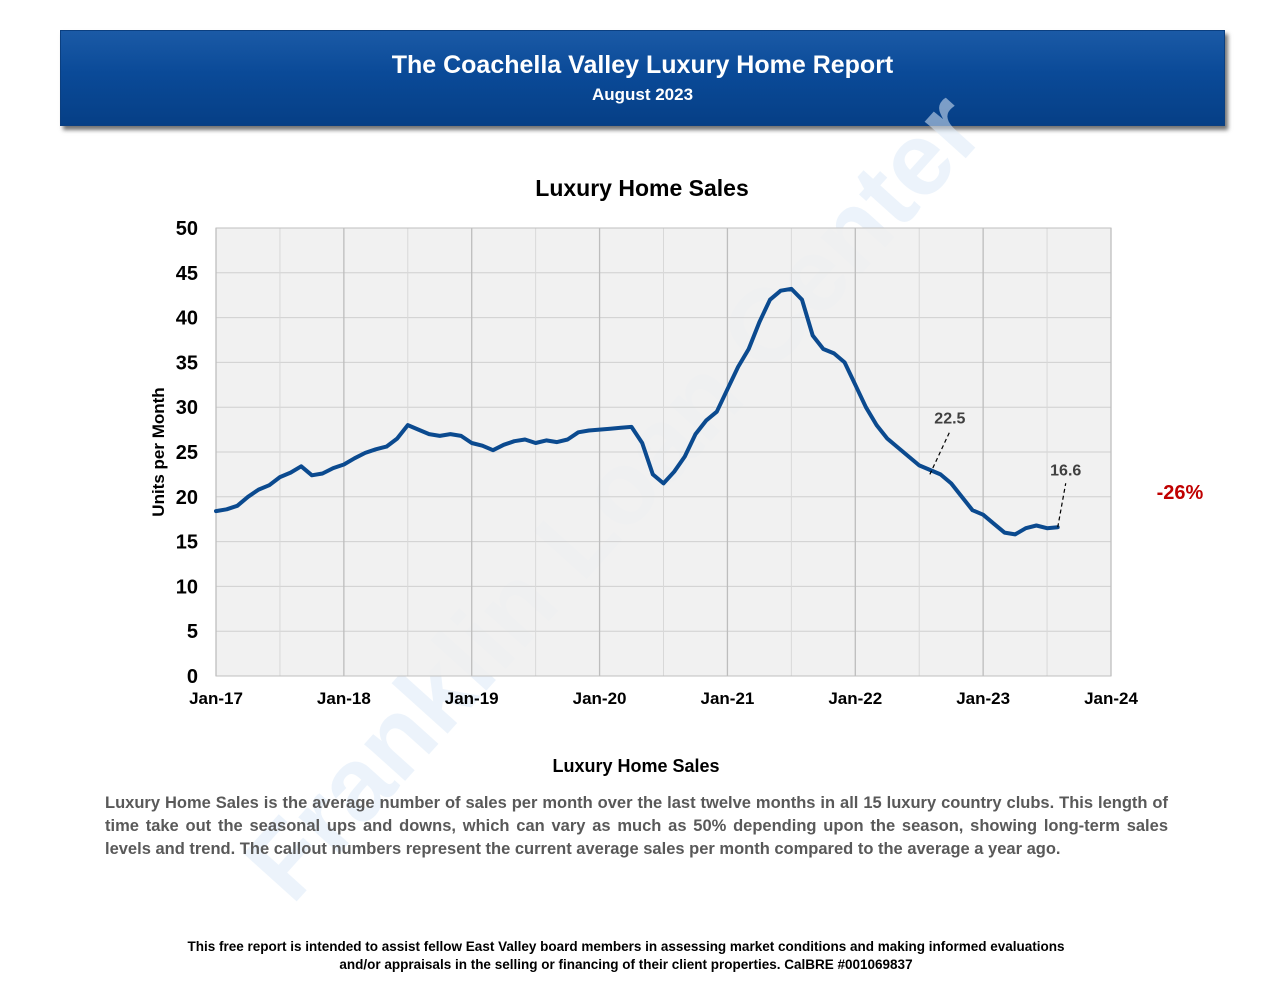 Image resolution: width=1280 pixels, height=989 pixels. What do you see at coordinates (855, 698) in the screenshot?
I see `x-tick-label: Jan-22` at bounding box center [855, 698].